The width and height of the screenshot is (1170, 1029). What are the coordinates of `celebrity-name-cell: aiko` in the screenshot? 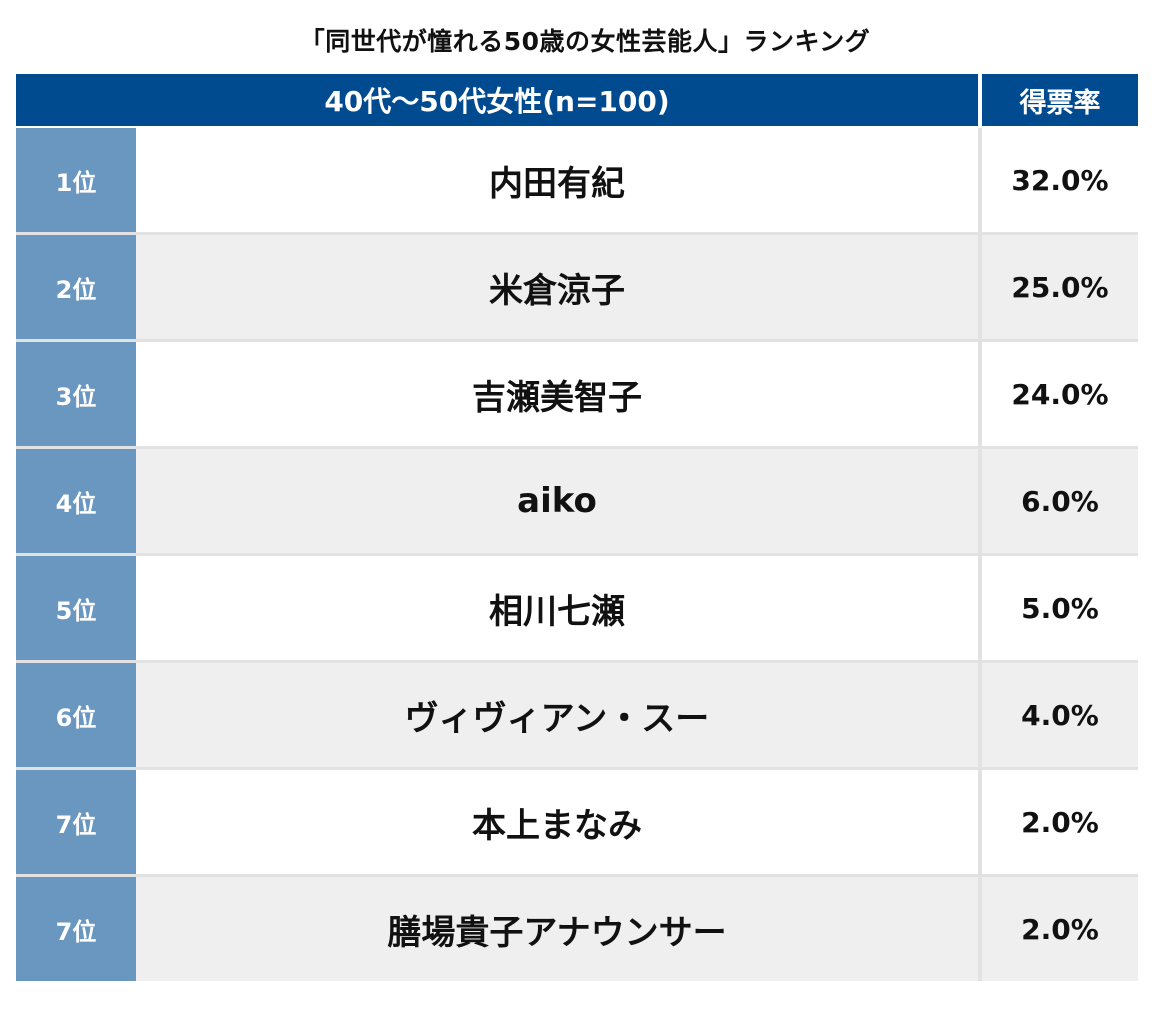 It's located at (557, 501).